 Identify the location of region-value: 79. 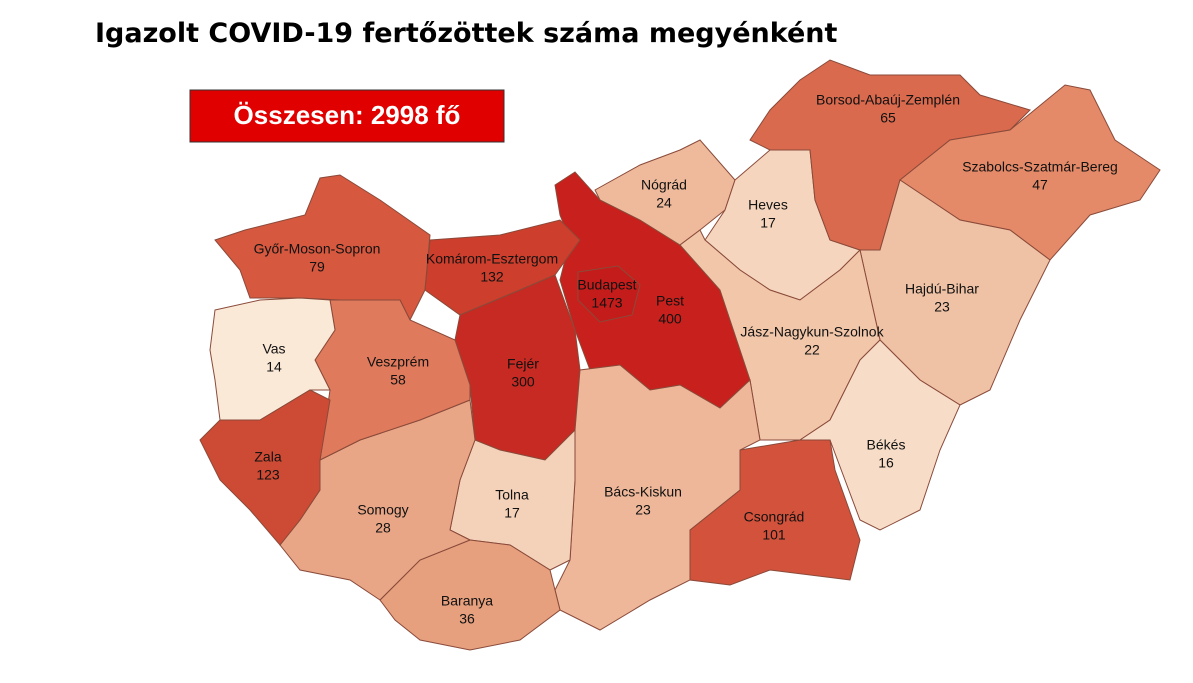
(317, 267).